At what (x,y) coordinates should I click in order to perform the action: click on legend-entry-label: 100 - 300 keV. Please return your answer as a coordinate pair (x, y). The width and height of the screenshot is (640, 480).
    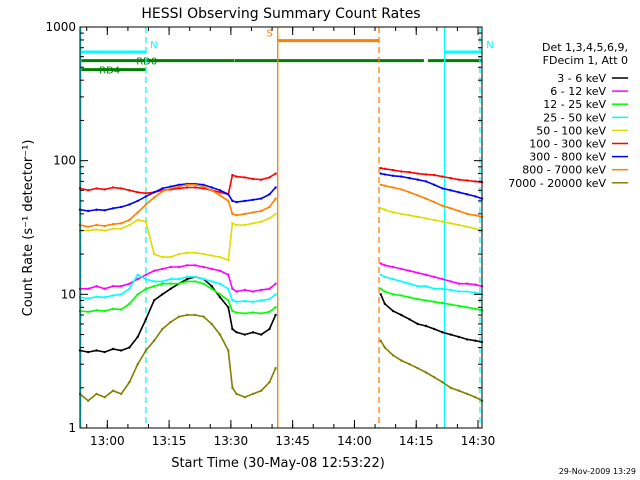
    Looking at the image, I should click on (567, 144).